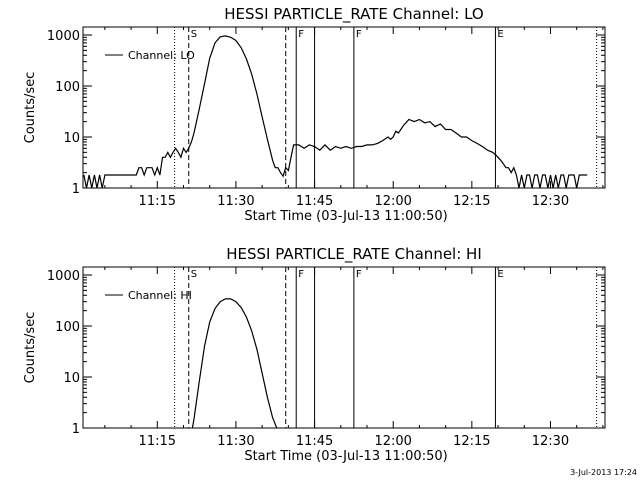 This screenshot has width=640, height=480. Describe the element at coordinates (603, 472) in the screenshot. I see `footer-timestamp: 3-Jul-2013 17:24` at that location.